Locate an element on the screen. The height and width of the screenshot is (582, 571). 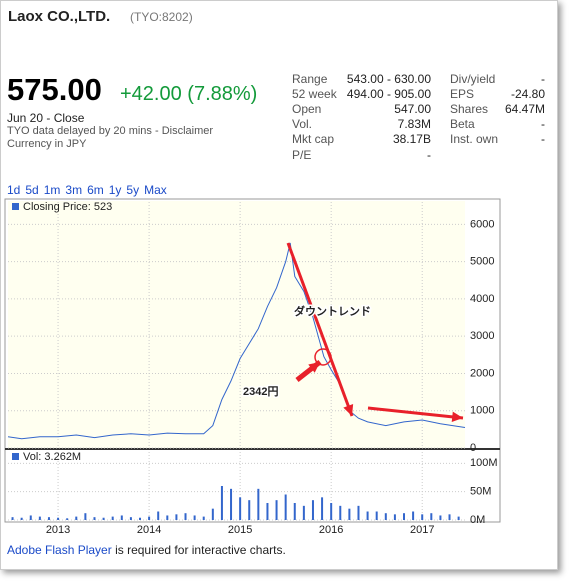
range-link: 5d is located at coordinates (32, 190).